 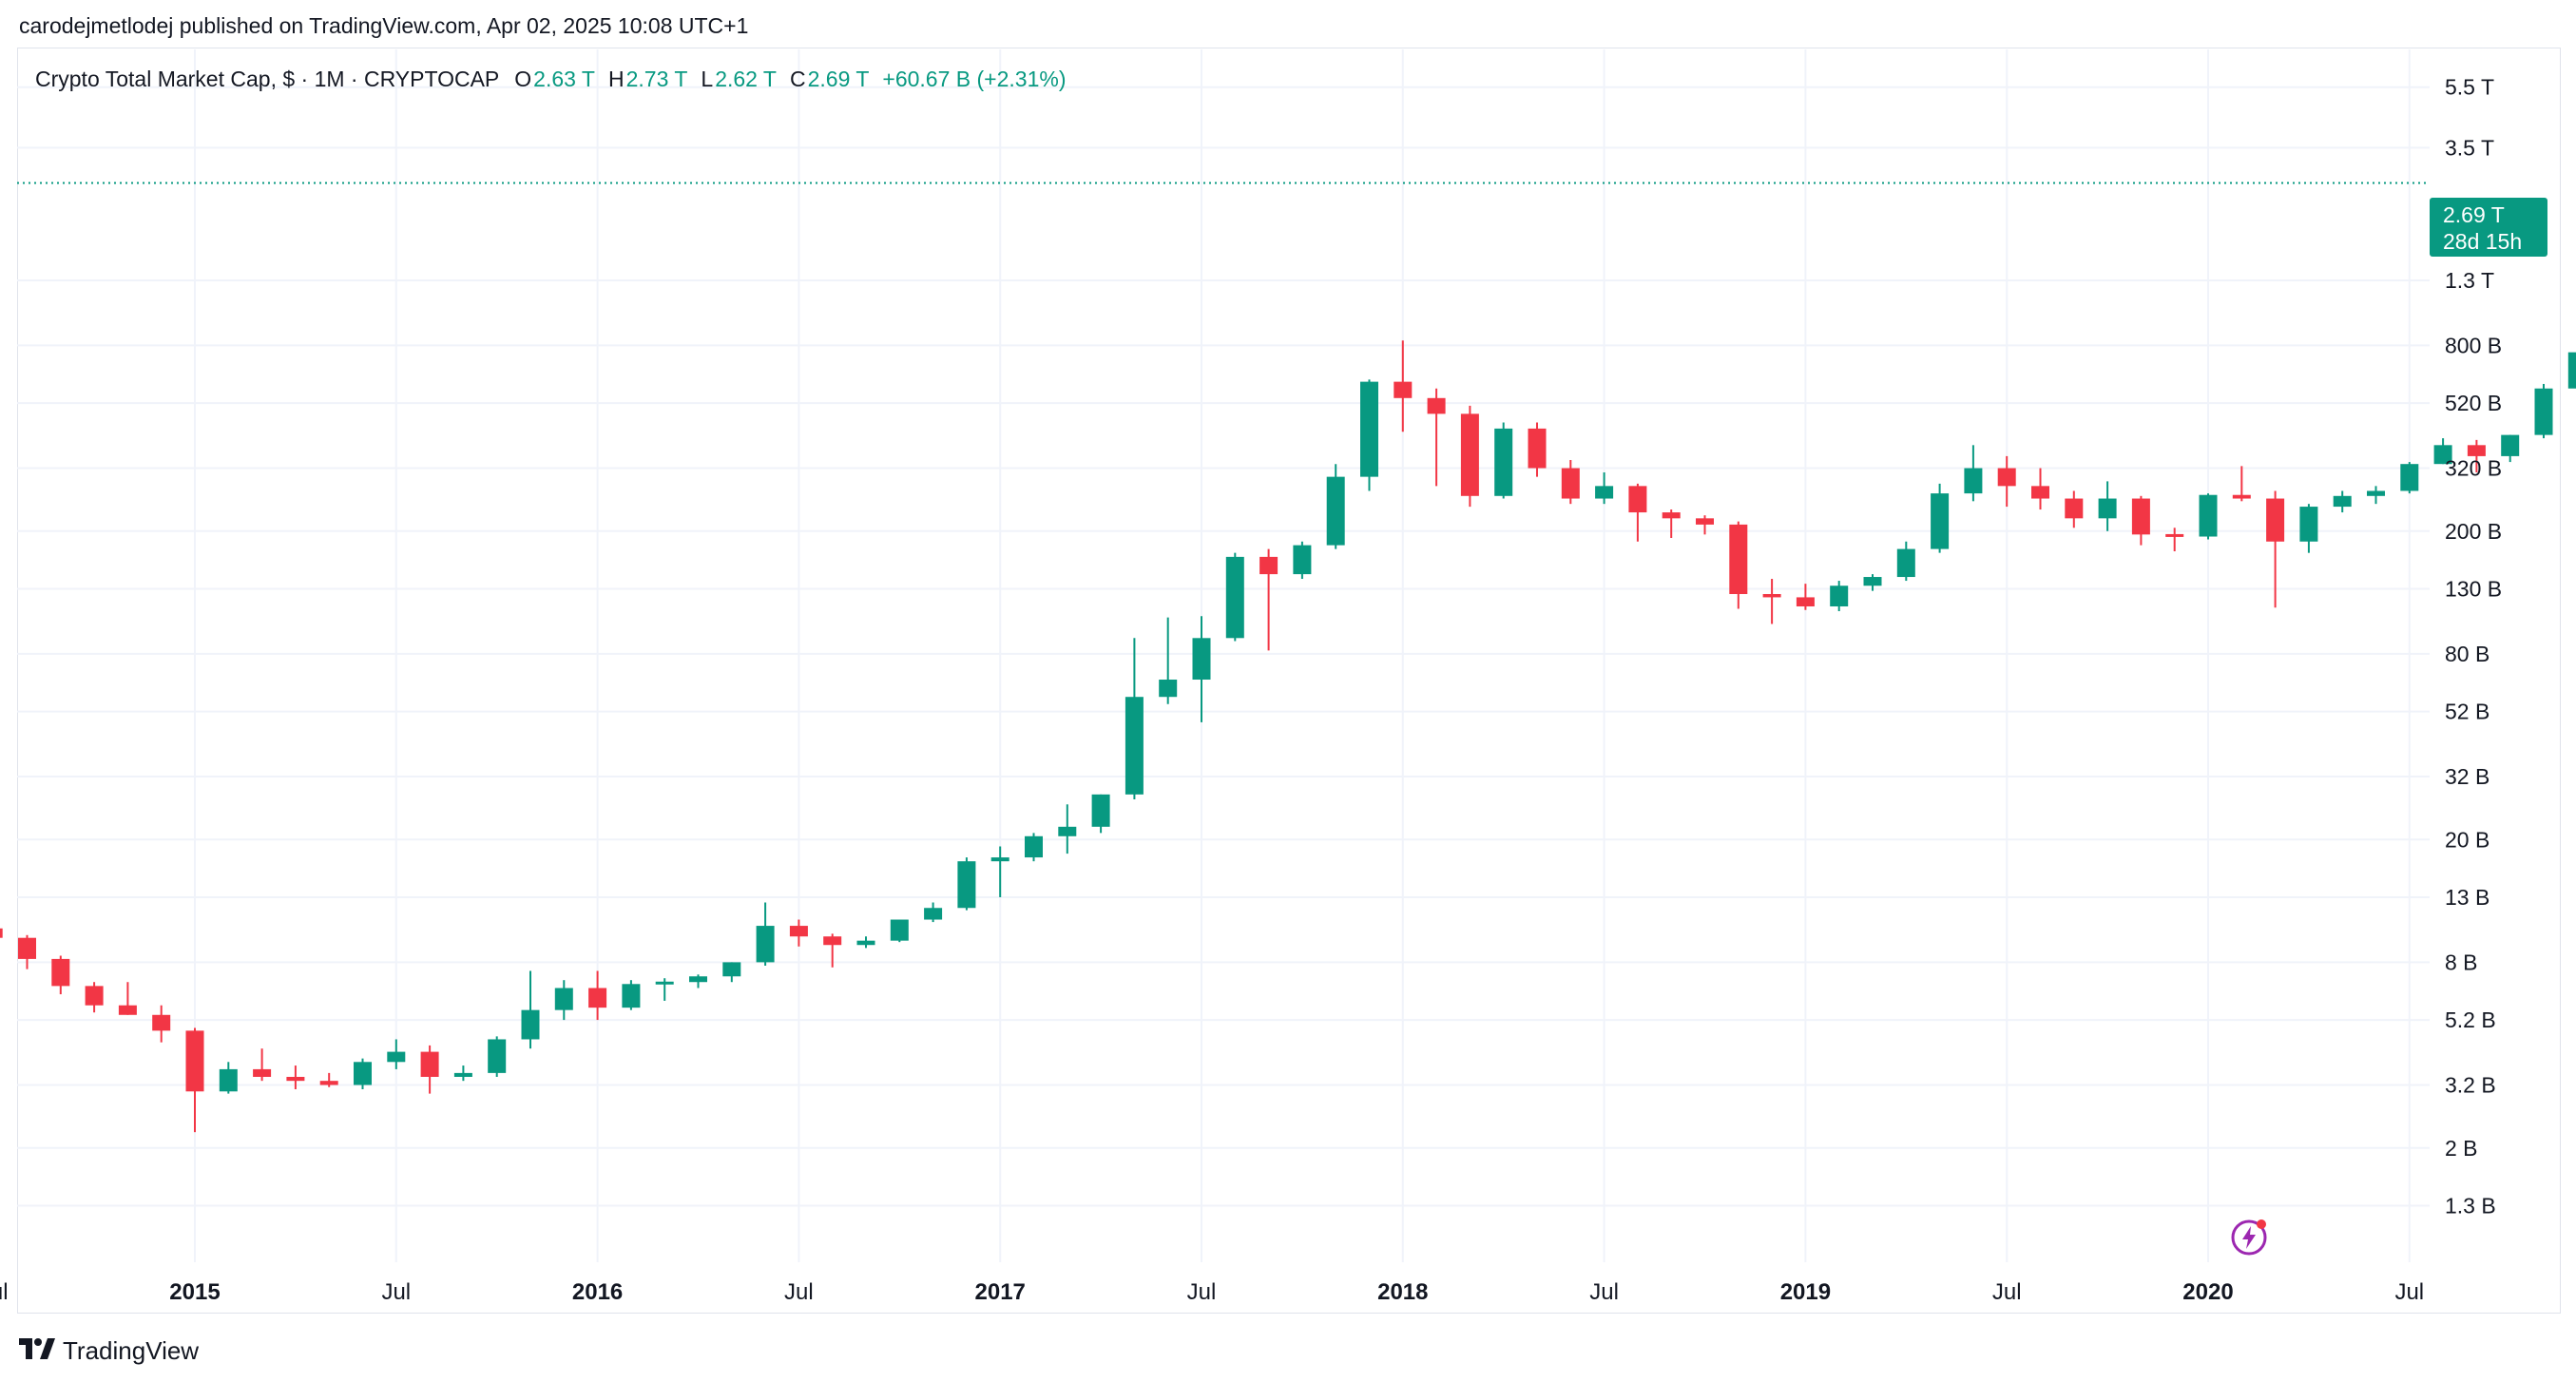 What do you see at coordinates (109, 1351) in the screenshot?
I see `tradingview-logo: TradingView` at bounding box center [109, 1351].